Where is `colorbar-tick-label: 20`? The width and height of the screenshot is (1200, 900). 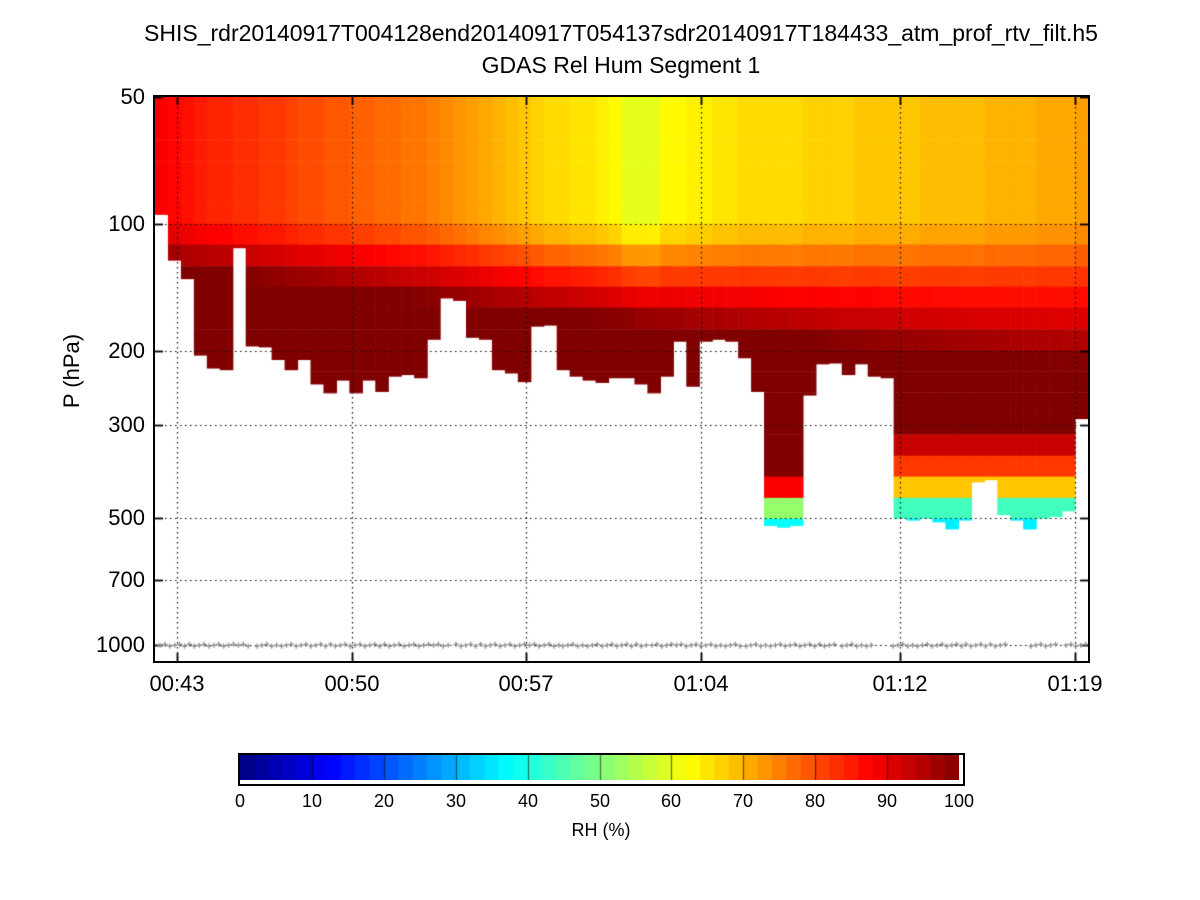 colorbar-tick-label: 20 is located at coordinates (384, 801).